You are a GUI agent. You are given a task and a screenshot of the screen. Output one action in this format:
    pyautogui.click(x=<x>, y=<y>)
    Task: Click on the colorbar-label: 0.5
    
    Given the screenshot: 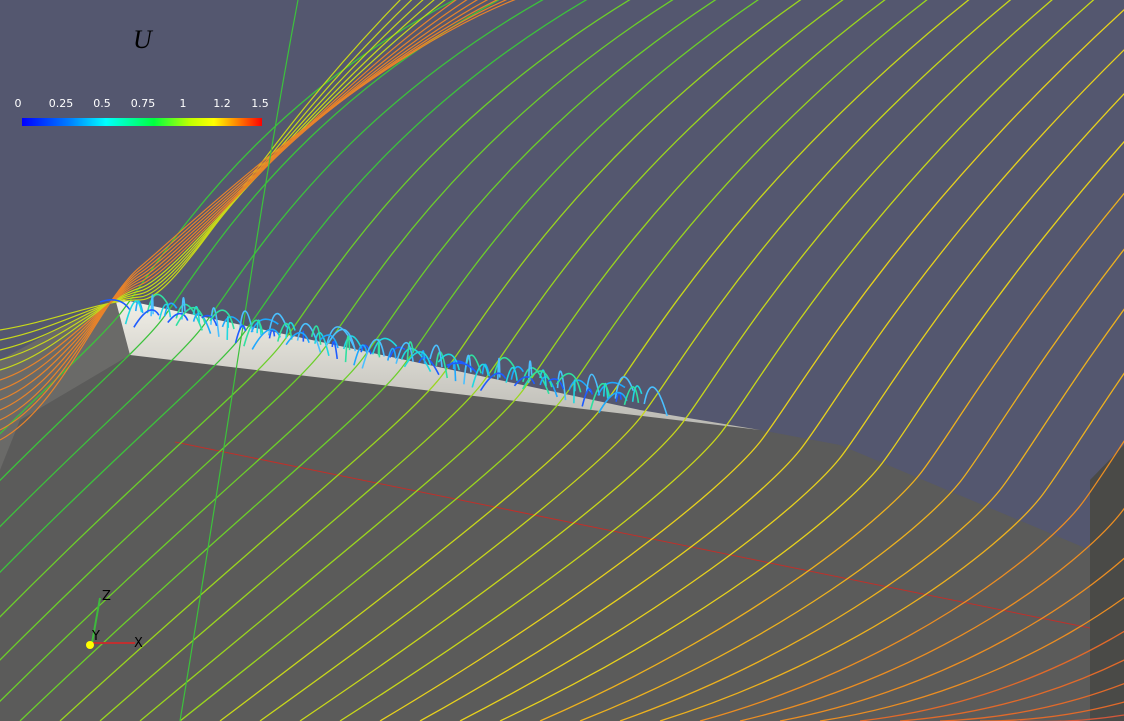 What is the action you would take?
    pyautogui.click(x=102, y=103)
    